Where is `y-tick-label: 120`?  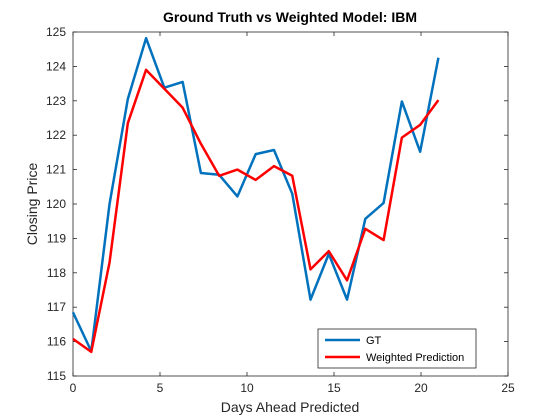
y-tick-label: 120 is located at coordinates (56, 204).